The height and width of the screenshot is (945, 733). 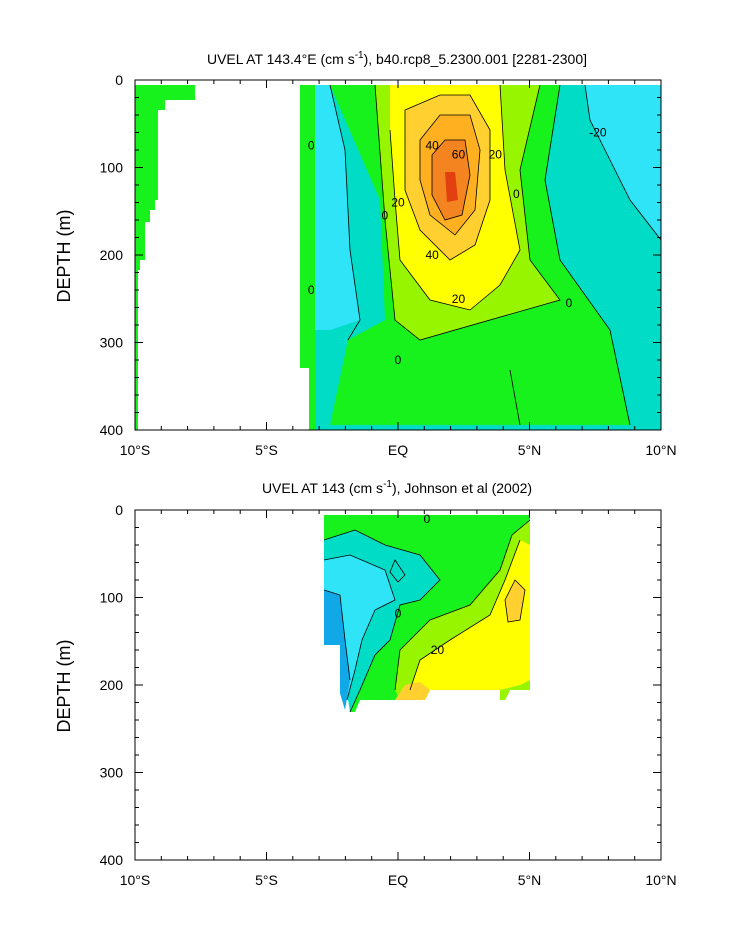 I want to click on contour-label: 60, so click(x=459, y=154).